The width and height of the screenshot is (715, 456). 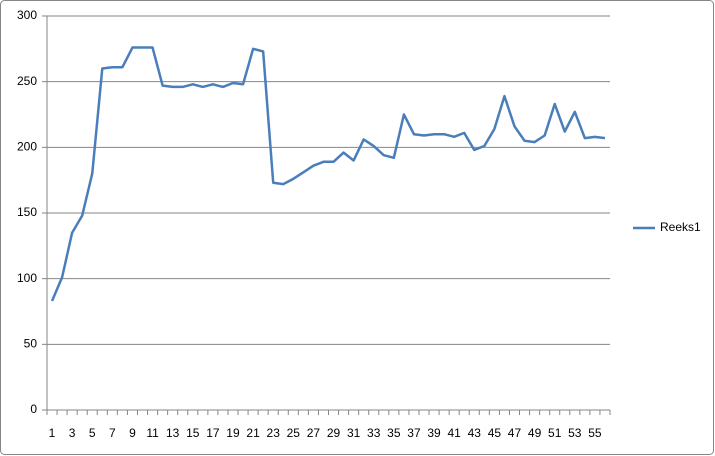 I want to click on x-tick-label: 47, so click(x=515, y=433).